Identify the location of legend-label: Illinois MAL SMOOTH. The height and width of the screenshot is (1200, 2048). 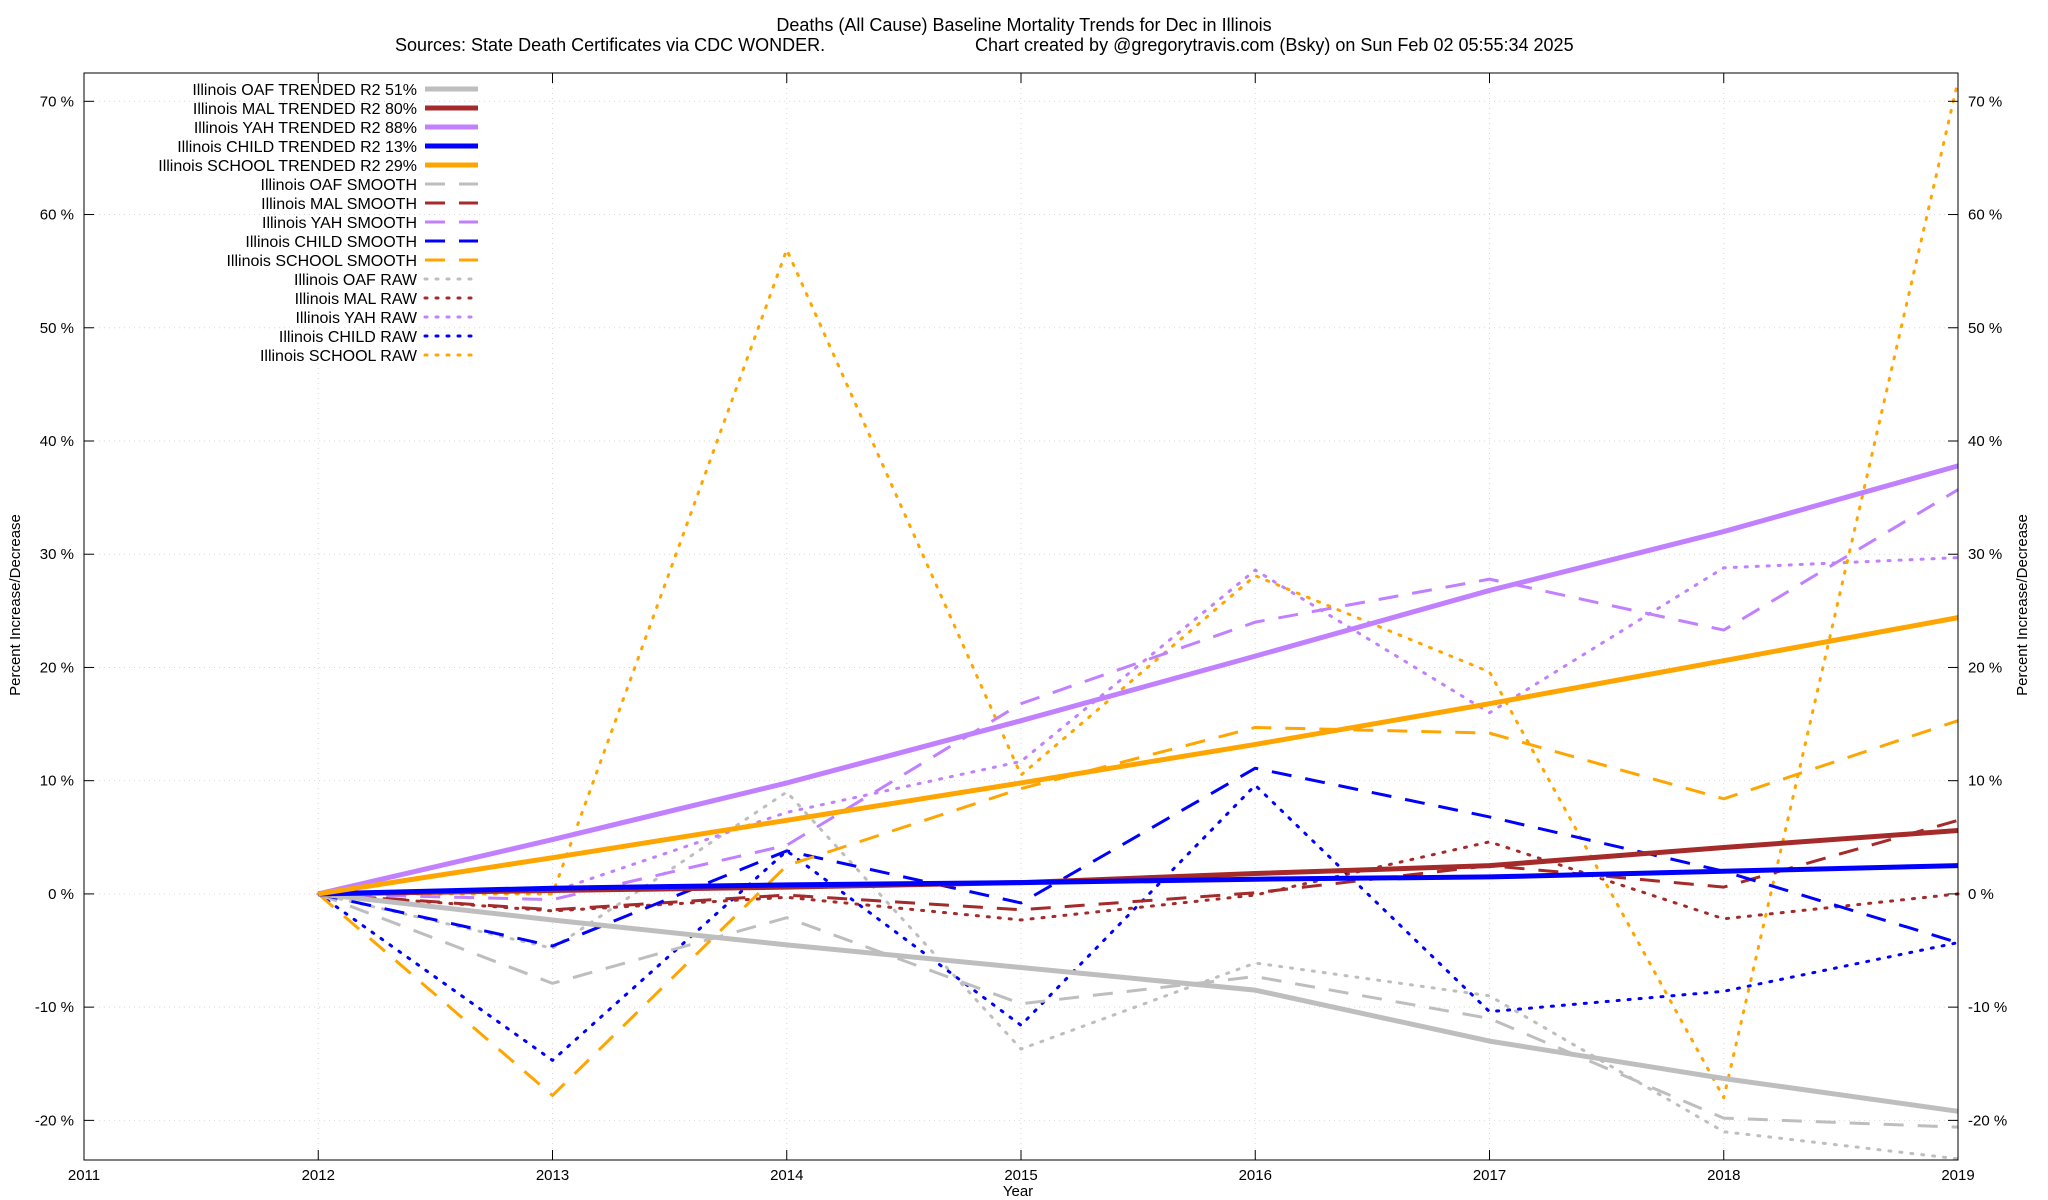
(339, 204).